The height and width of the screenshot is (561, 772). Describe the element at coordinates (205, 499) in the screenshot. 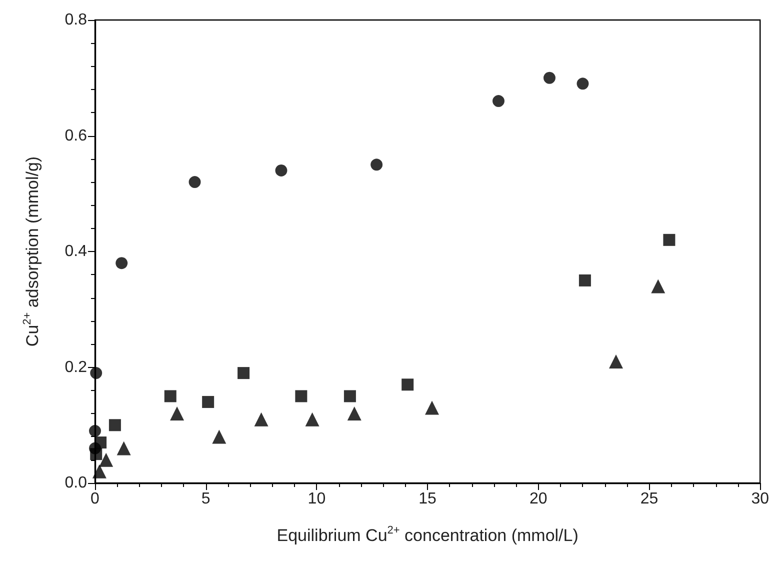

I see `x-tick-label: 5` at that location.